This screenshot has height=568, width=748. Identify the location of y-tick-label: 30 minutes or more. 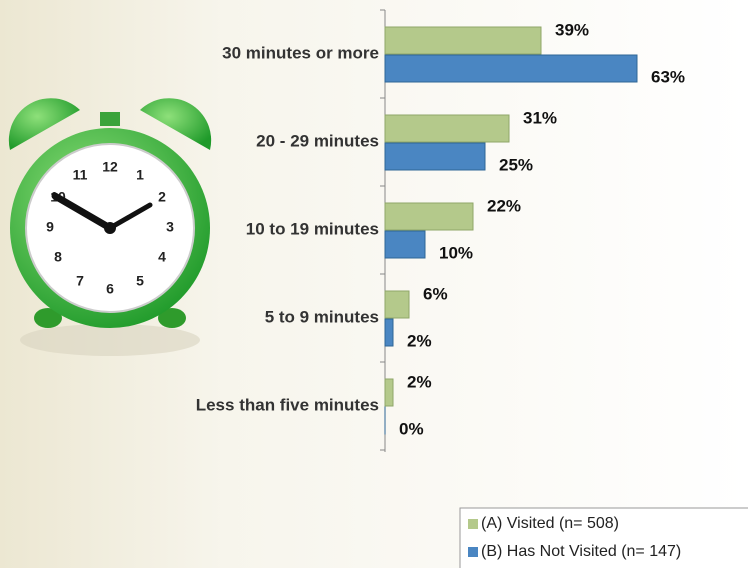
(300, 52).